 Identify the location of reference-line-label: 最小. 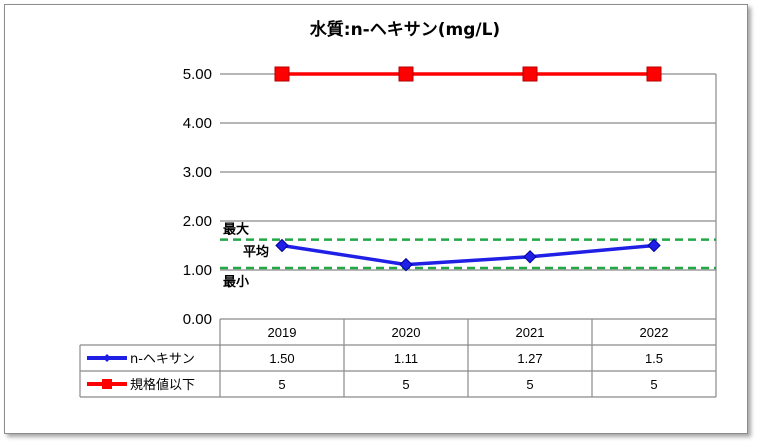
(236, 282).